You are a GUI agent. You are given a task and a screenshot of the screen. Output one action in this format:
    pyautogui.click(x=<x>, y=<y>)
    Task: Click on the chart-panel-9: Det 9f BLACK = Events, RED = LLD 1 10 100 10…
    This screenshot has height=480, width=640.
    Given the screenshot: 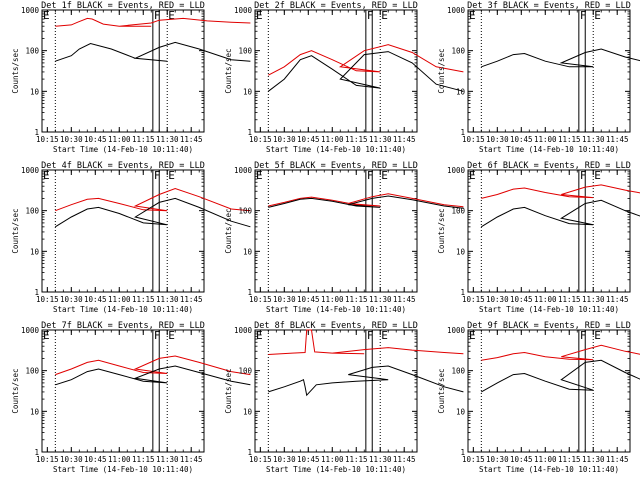 What is the action you would take?
    pyautogui.click(x=538, y=397)
    